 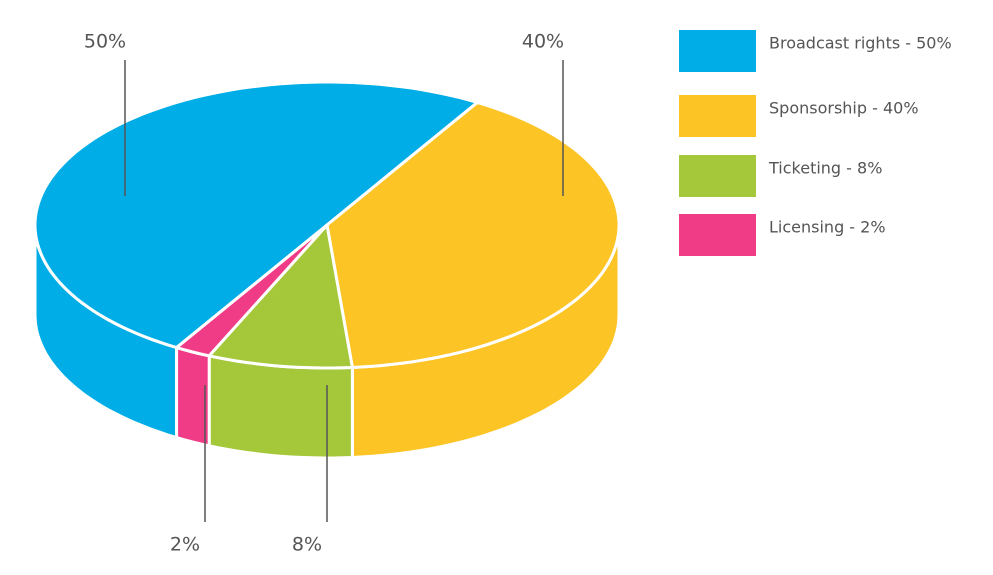 What do you see at coordinates (185, 545) in the screenshot?
I see `value-label: 2%` at bounding box center [185, 545].